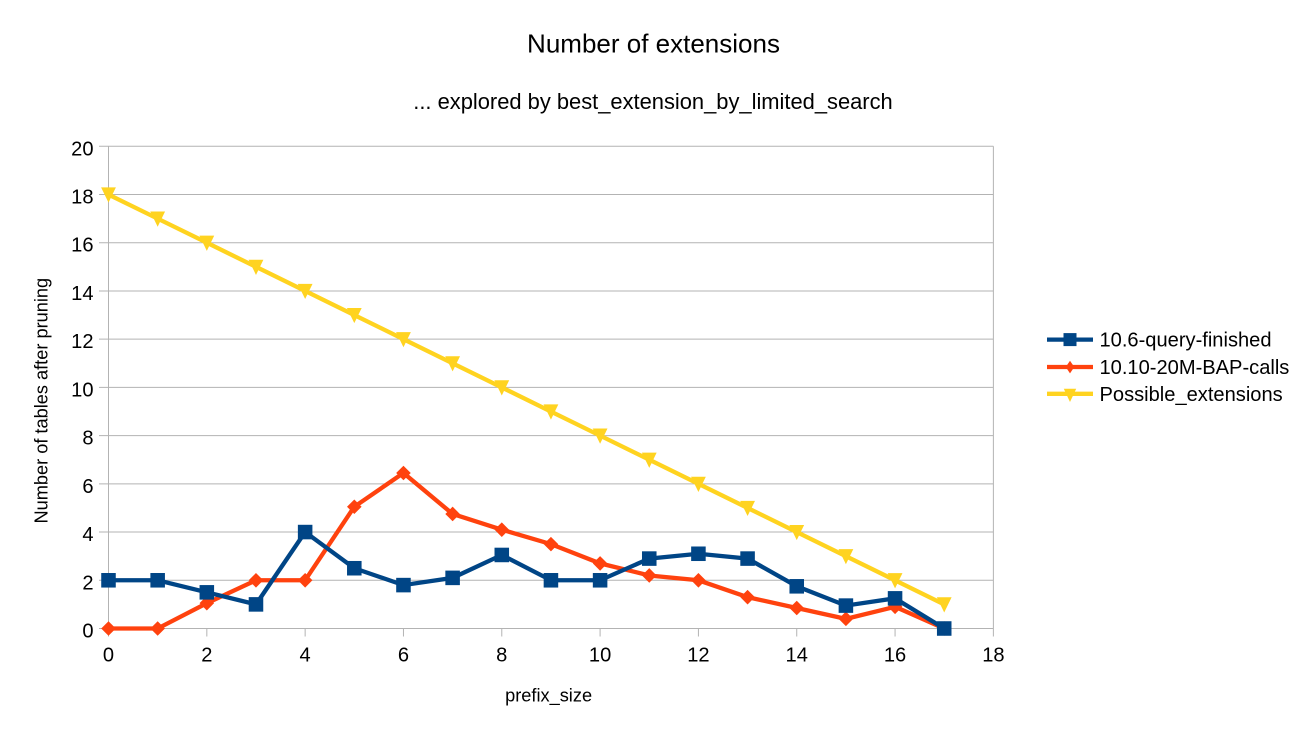  What do you see at coordinates (82, 149) in the screenshot?
I see `svg-text: 20` at bounding box center [82, 149].